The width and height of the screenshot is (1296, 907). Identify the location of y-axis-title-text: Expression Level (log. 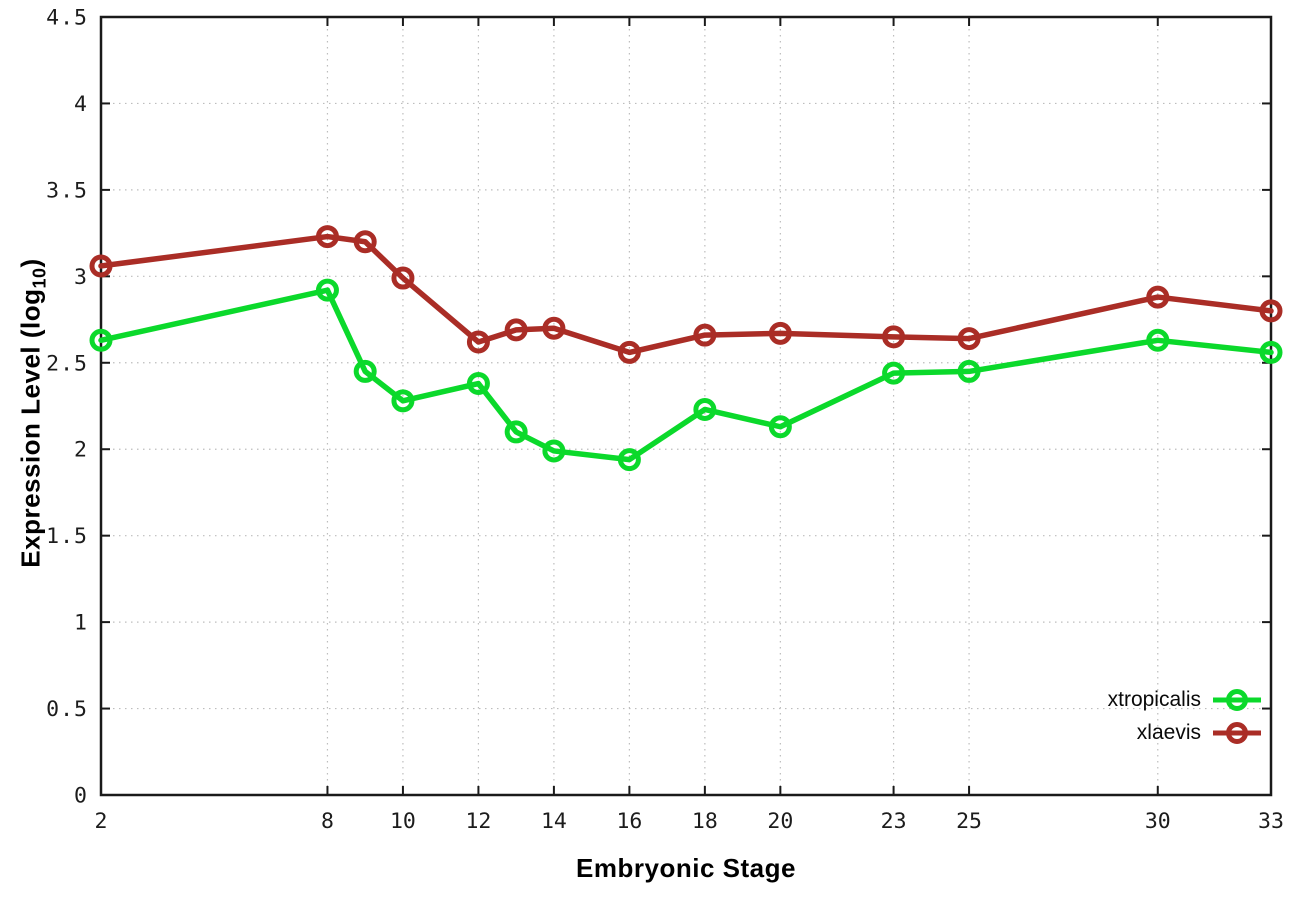
(30, 428).